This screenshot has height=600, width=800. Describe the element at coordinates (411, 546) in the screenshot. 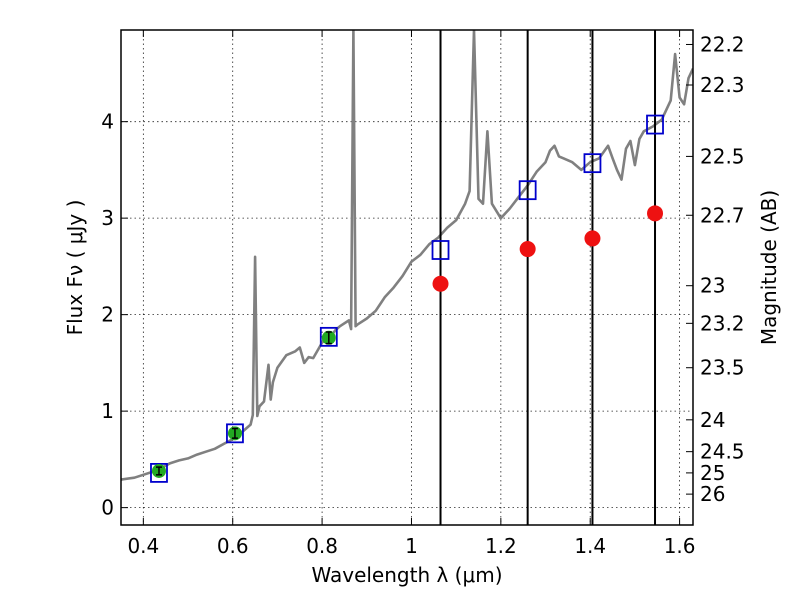

I see `x-tick-label: 1` at that location.